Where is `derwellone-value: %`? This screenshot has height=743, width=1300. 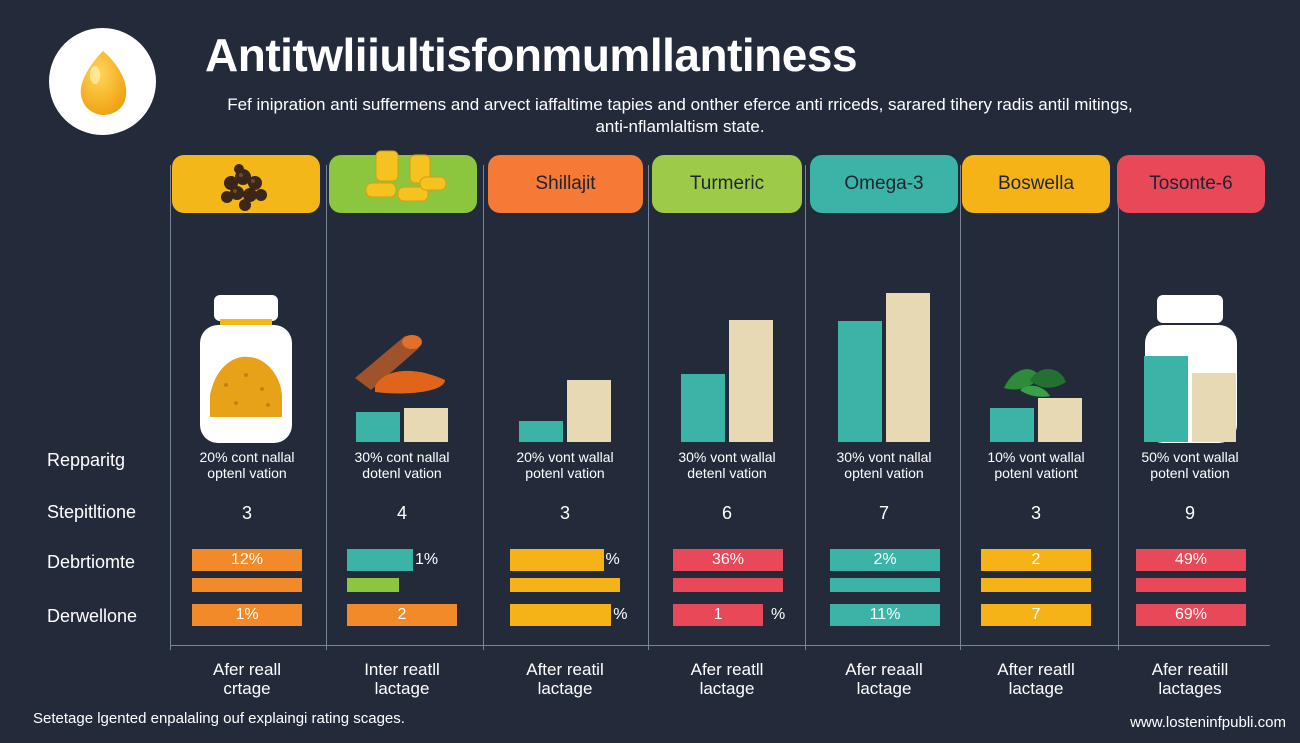 derwellone-value: % is located at coordinates (620, 614).